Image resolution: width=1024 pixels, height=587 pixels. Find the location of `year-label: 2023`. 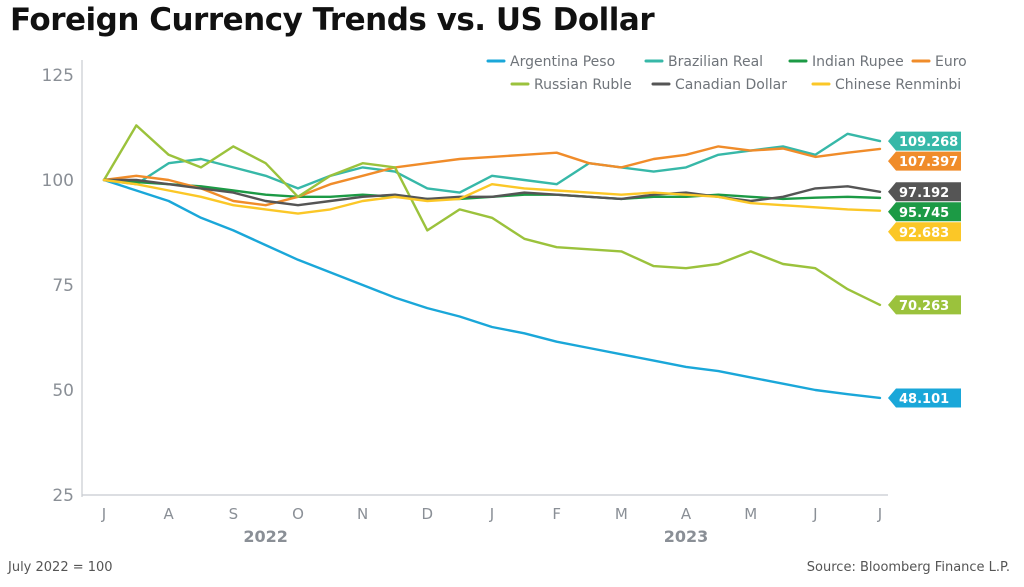

year-label: 2023 is located at coordinates (686, 536).